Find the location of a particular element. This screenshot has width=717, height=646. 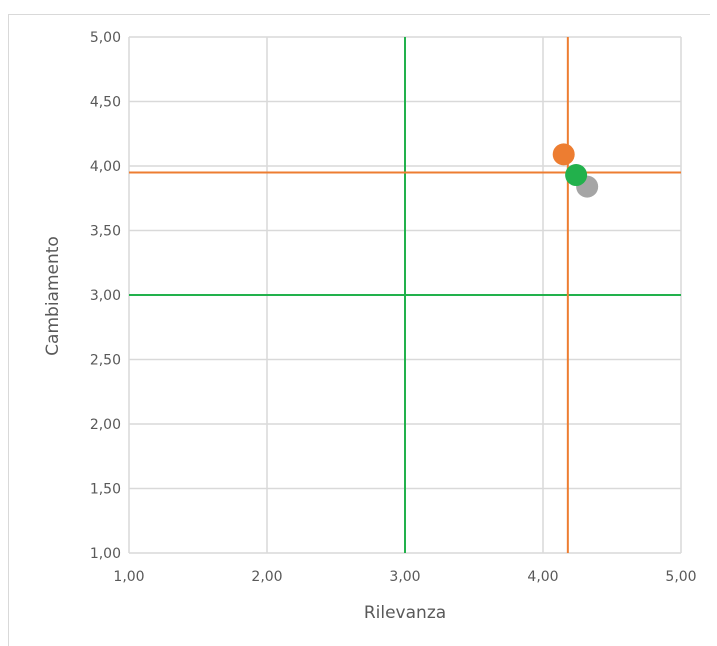

x-tick-labels: 1,00 2,00 3,00 4,00 5,00 is located at coordinates (404, 577).